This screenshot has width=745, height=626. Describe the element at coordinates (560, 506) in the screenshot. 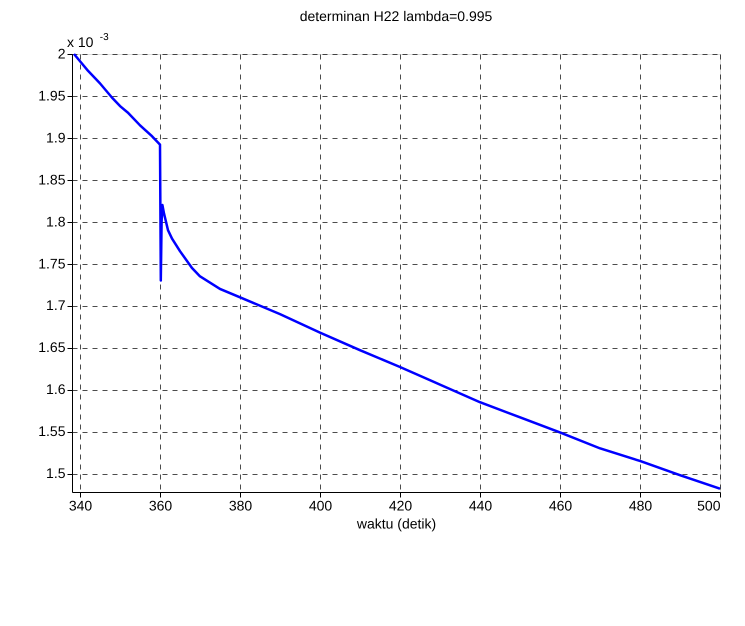

I see `x-tick-label: 460` at that location.